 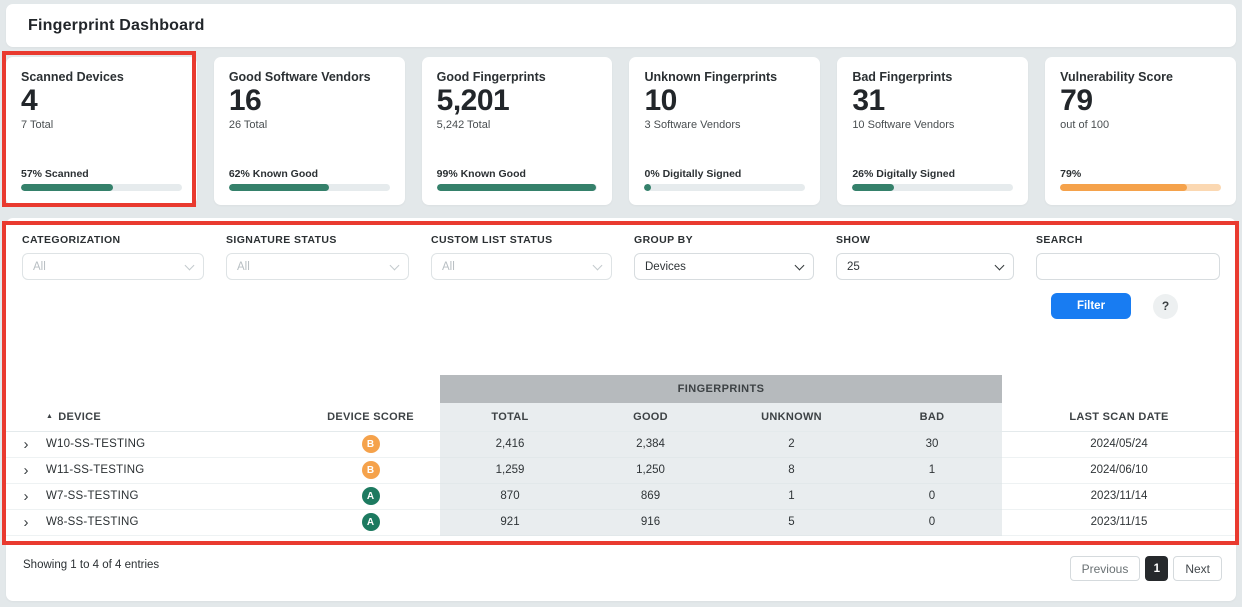 I want to click on card-progress-label: 0% Digitally Signed, so click(x=693, y=174).